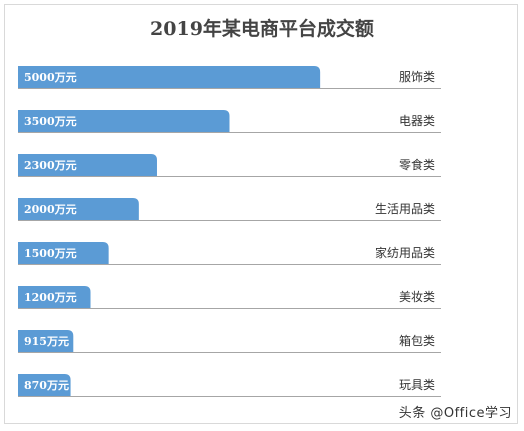 The width and height of the screenshot is (524, 431). Describe the element at coordinates (405, 209) in the screenshot. I see `category-label-3: 生活用品类` at that location.